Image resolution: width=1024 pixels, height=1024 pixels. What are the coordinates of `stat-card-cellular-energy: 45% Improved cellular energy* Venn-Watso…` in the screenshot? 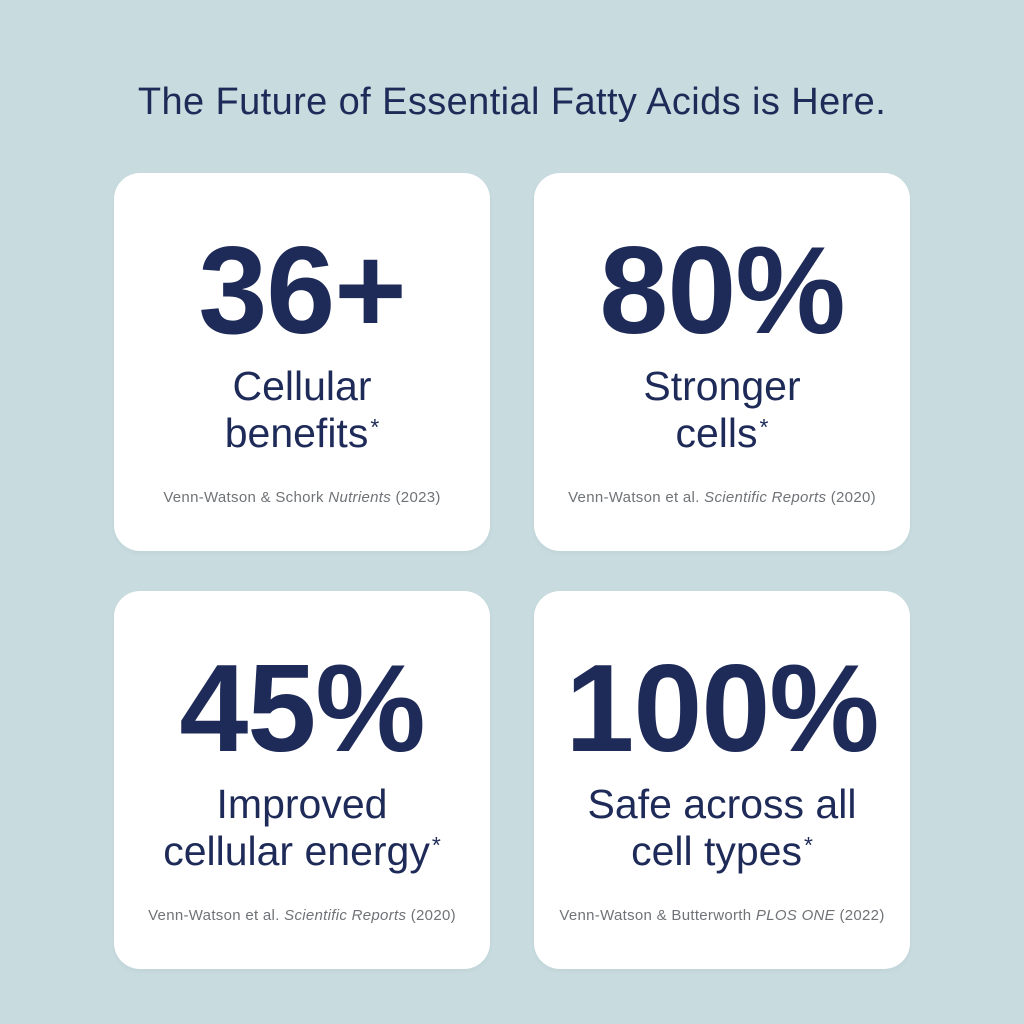 It's located at (302, 780).